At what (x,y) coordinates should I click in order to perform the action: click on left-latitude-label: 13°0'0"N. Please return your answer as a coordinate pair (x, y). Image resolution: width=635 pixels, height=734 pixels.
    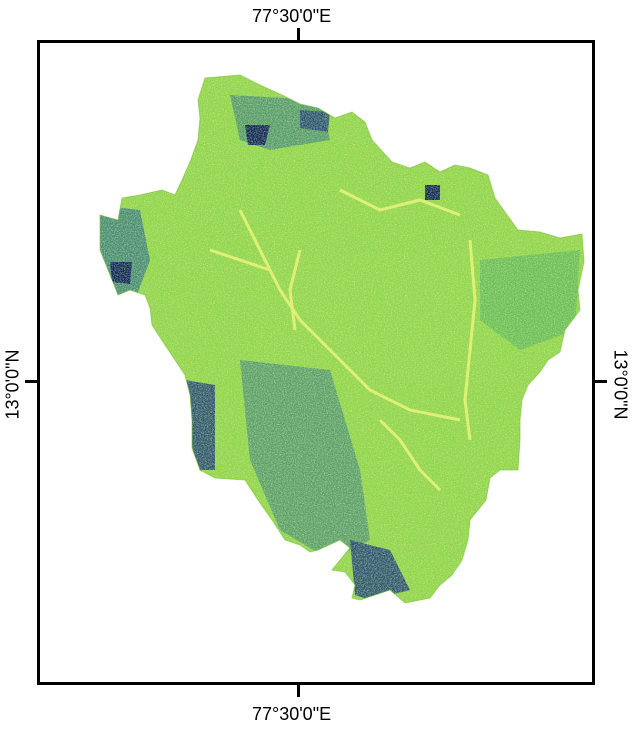
    Looking at the image, I should click on (12, 384).